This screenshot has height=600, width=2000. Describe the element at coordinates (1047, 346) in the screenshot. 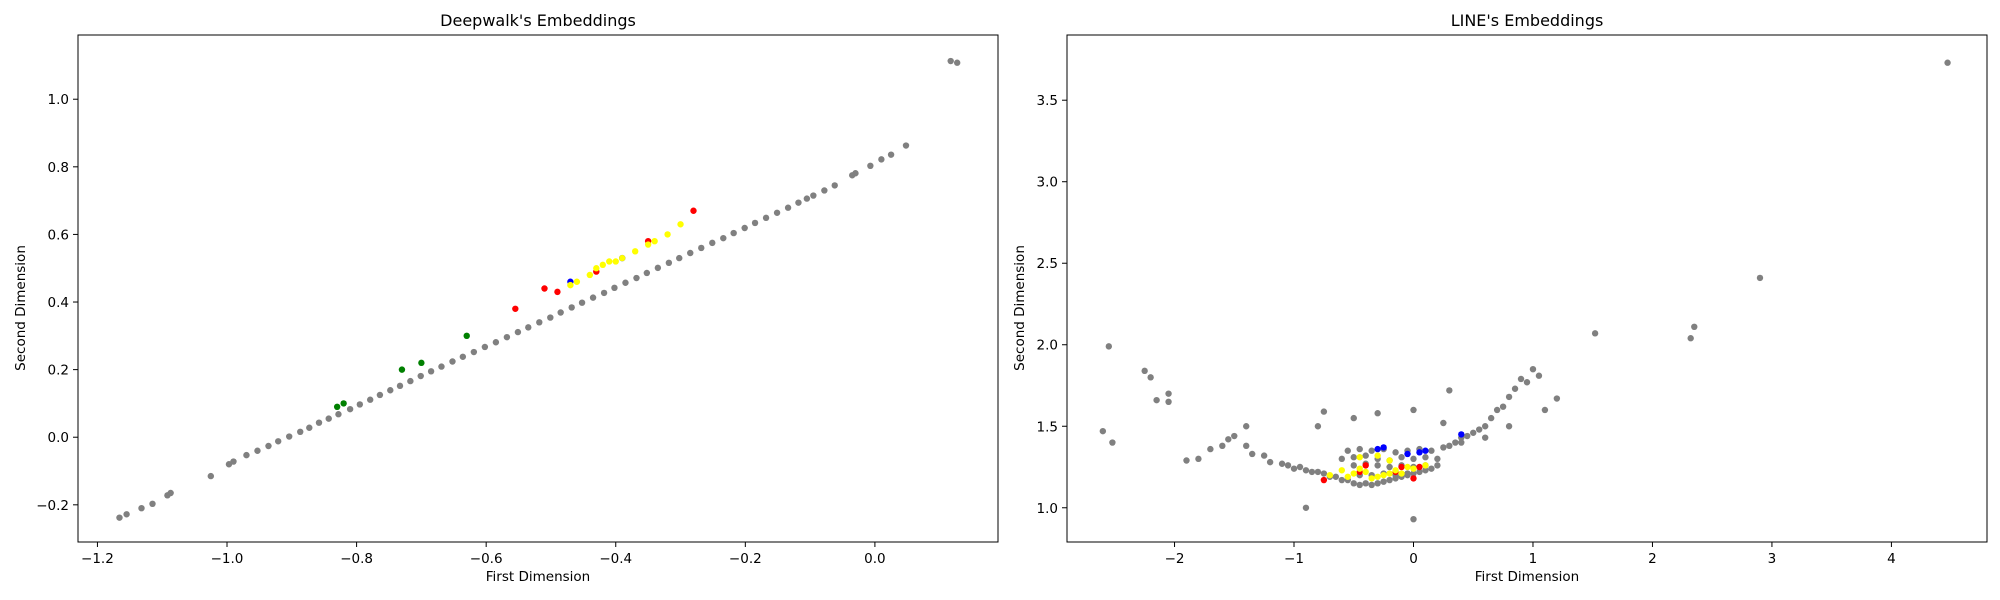

I see `y-tick-label: 2.0` at that location.